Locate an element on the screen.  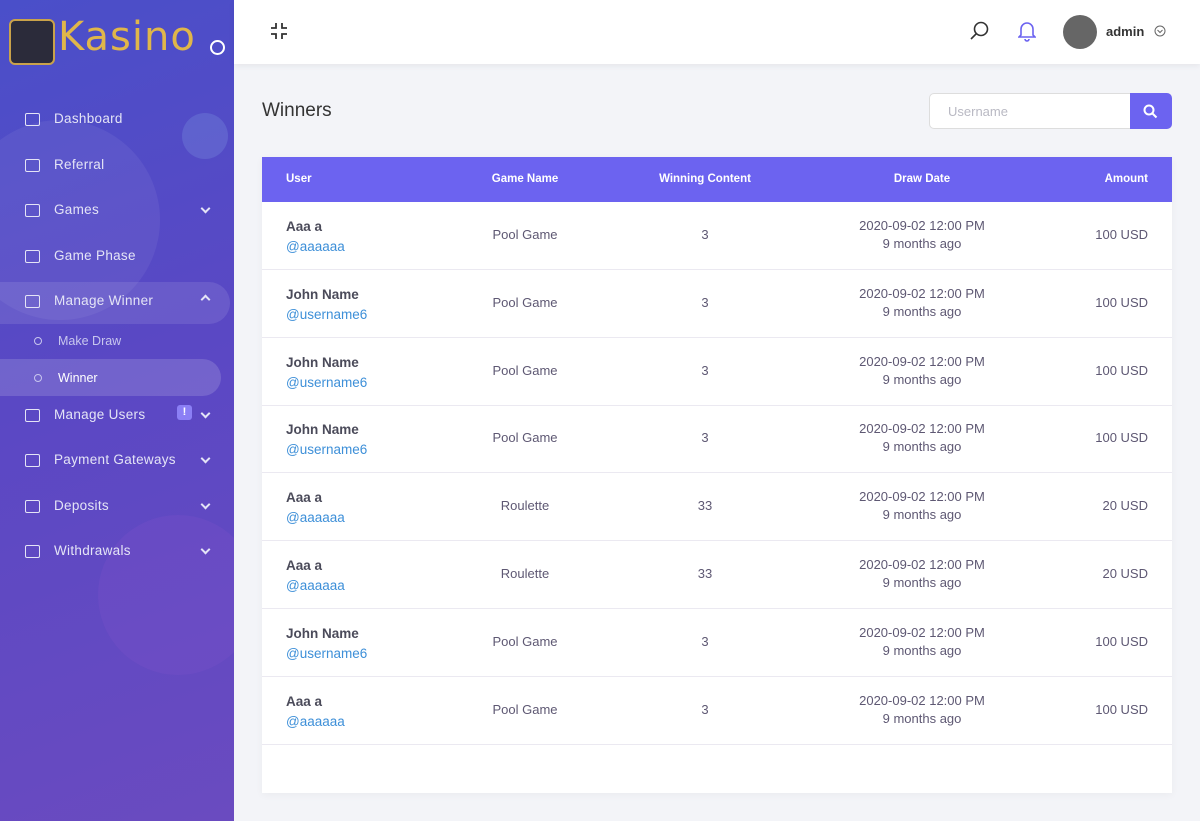
search-input: Username is located at coordinates (1030, 111).